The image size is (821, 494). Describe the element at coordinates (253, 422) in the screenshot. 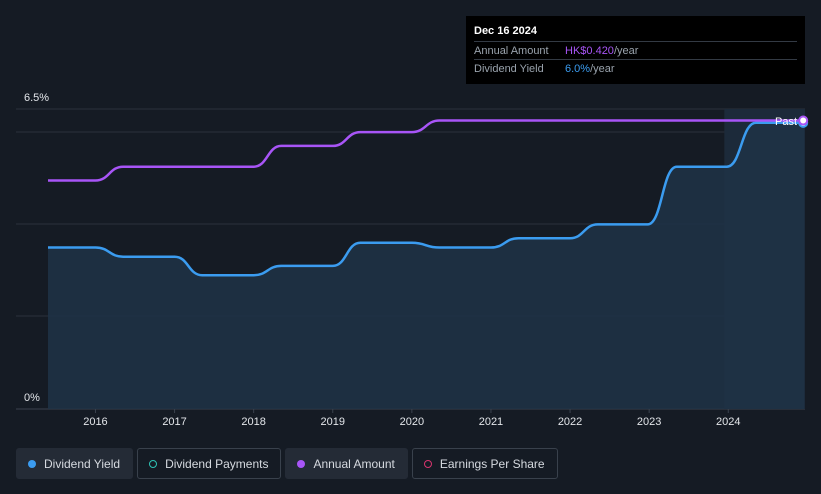

I see `x-tick-label: 2018` at that location.